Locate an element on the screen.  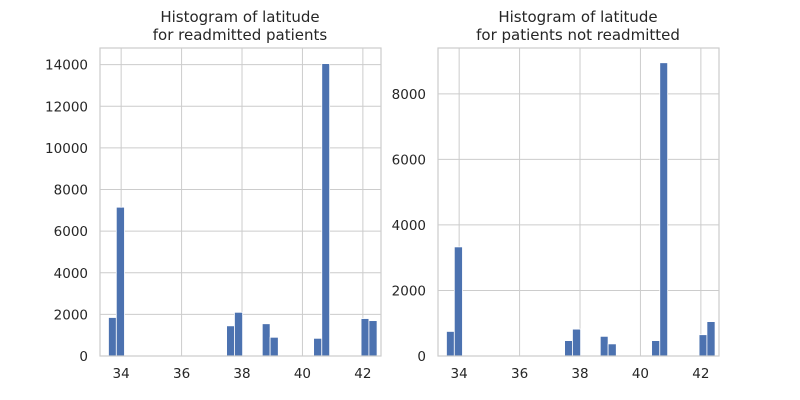
left-x-tick-label: 34 is located at coordinates (121, 374).